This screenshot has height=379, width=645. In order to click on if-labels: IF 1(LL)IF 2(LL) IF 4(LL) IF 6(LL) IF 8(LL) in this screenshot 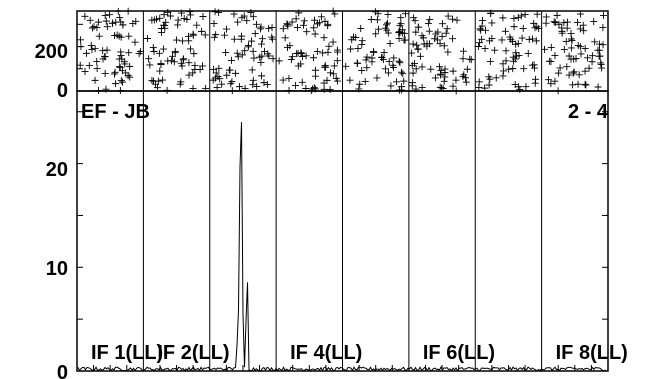, I will do `click(359, 353)`.